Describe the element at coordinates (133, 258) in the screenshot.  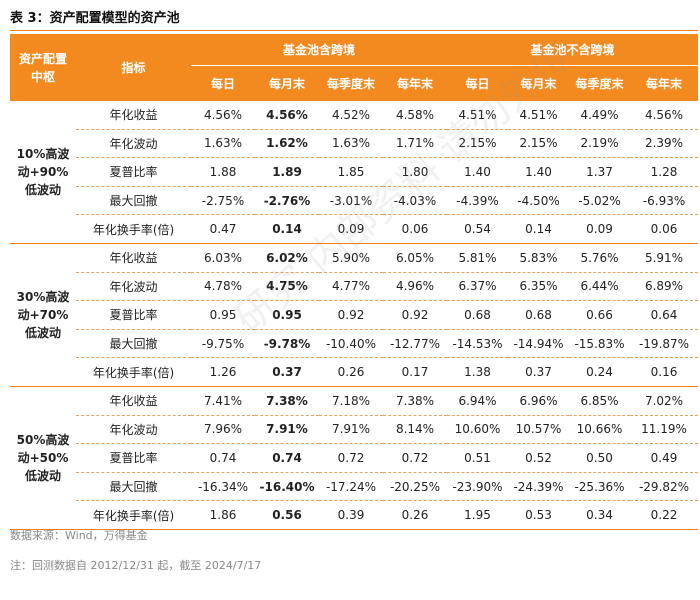
I see `indicator-label: 年化收益` at that location.